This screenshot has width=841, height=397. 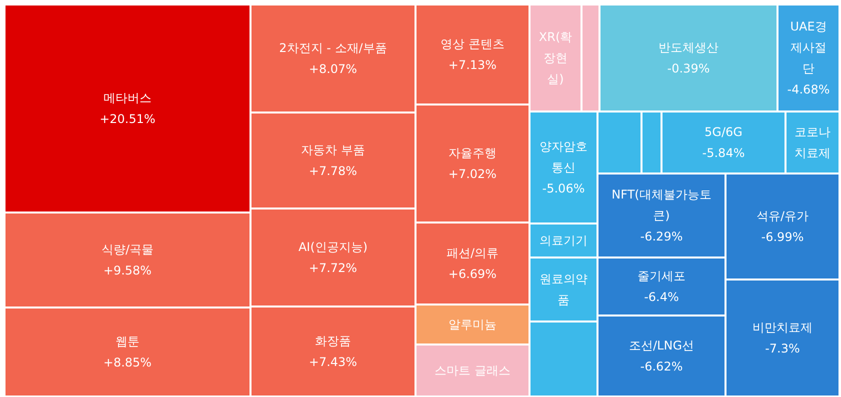 What do you see at coordinates (333, 171) in the screenshot?
I see `data-label: +7.78%` at bounding box center [333, 171].